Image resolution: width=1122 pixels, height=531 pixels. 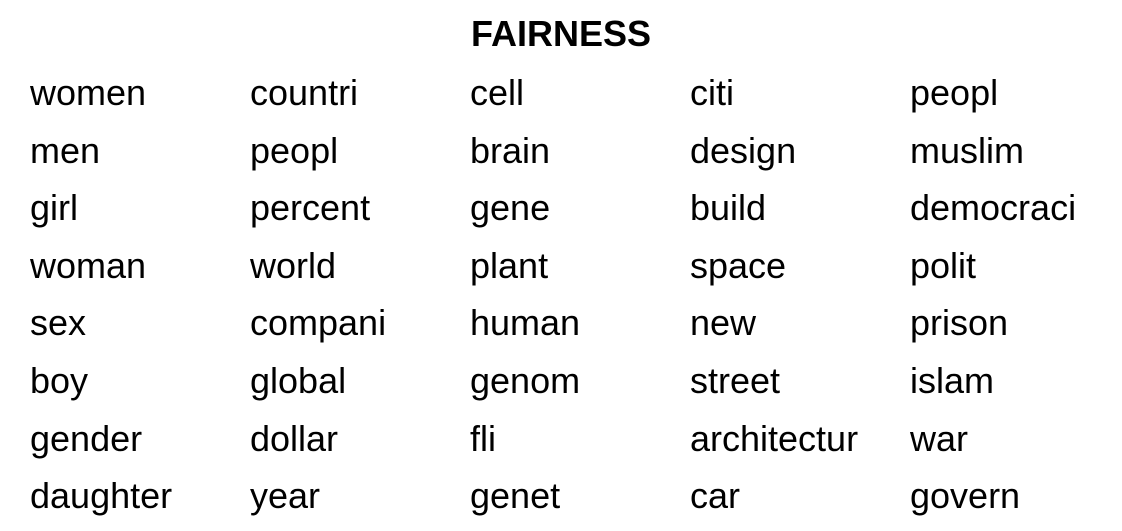 What do you see at coordinates (510, 208) in the screenshot?
I see `word: gene` at bounding box center [510, 208].